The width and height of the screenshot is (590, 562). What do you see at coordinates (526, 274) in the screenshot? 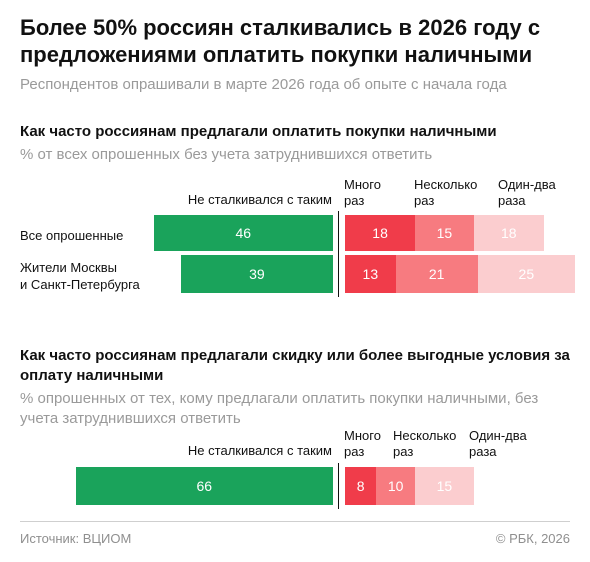
I see `chart1-bar-seg3-1: 25` at bounding box center [526, 274].